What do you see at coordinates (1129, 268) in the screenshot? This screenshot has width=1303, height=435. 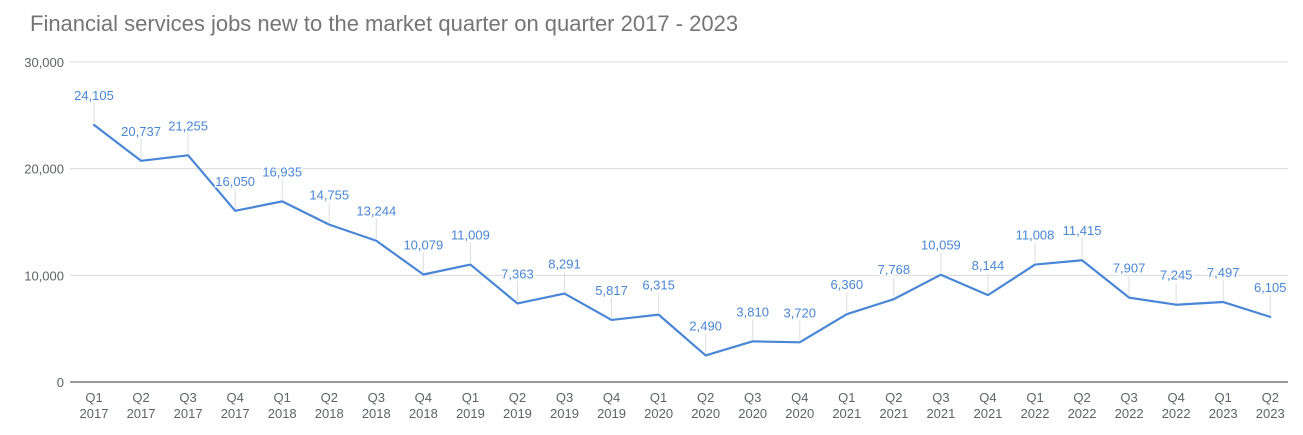 I see `data-label: 7,907` at bounding box center [1129, 268].